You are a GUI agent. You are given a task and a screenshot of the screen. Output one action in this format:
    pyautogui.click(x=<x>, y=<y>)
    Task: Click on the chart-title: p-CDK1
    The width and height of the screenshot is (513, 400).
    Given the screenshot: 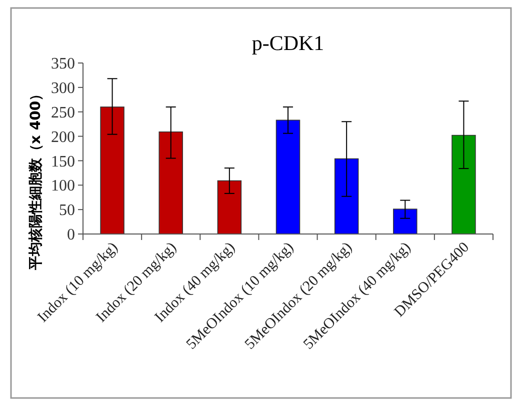 What is the action you would take?
    pyautogui.click(x=288, y=43)
    